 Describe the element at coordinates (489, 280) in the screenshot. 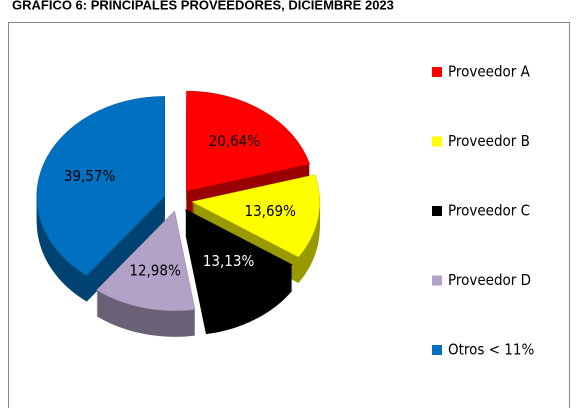

I see `legend-label: Proveedor D` at that location.